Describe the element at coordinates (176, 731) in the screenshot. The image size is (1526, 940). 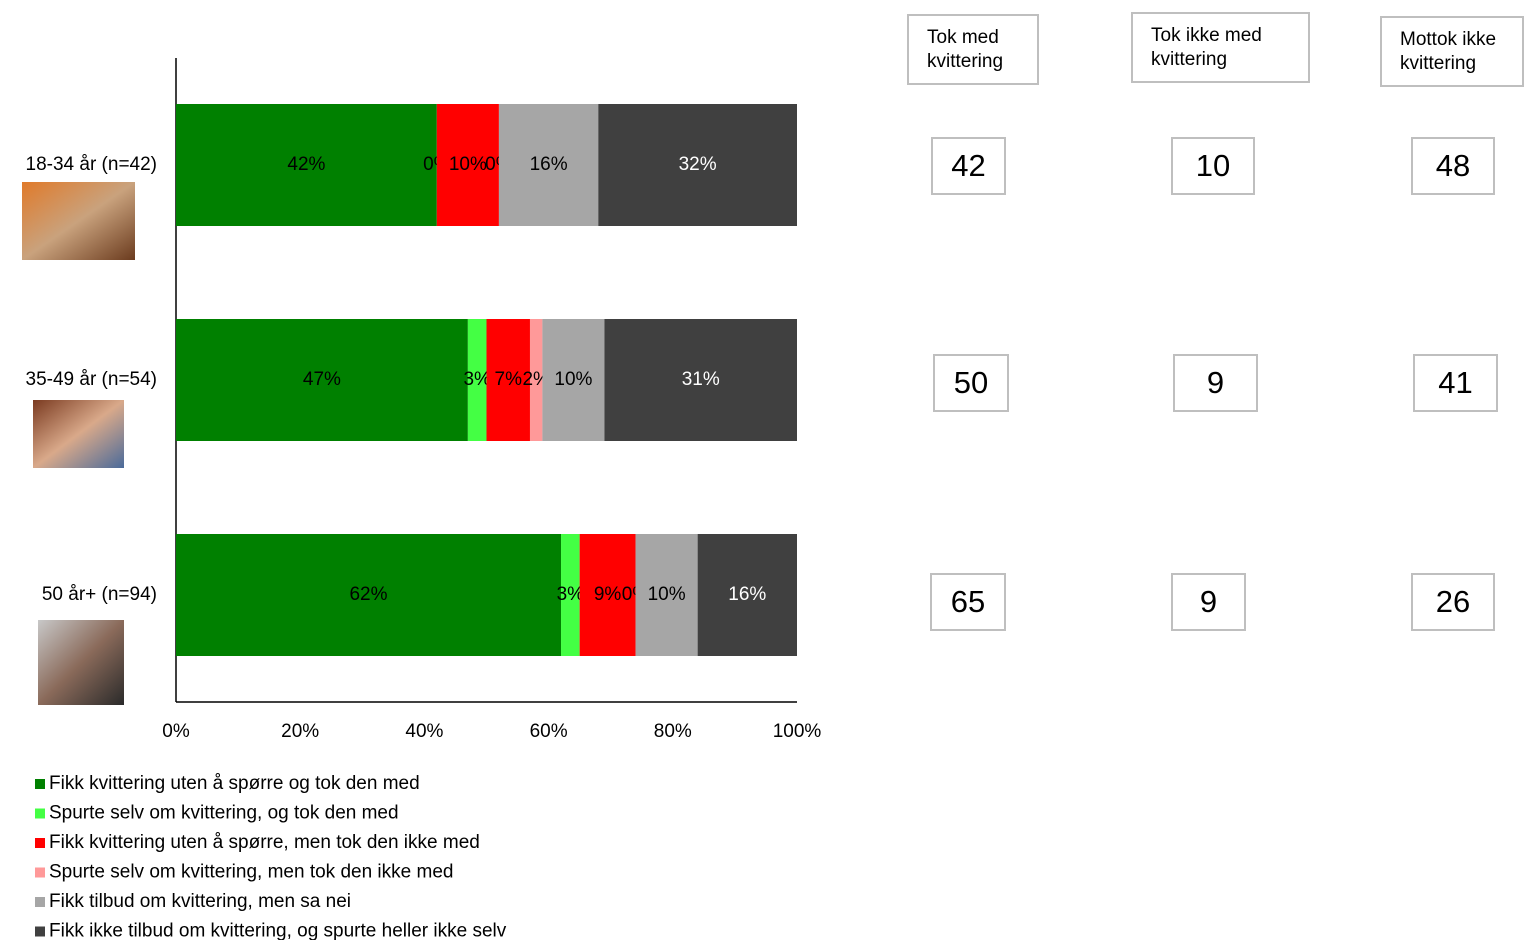
I see `x-tick-label: 0%` at that location.